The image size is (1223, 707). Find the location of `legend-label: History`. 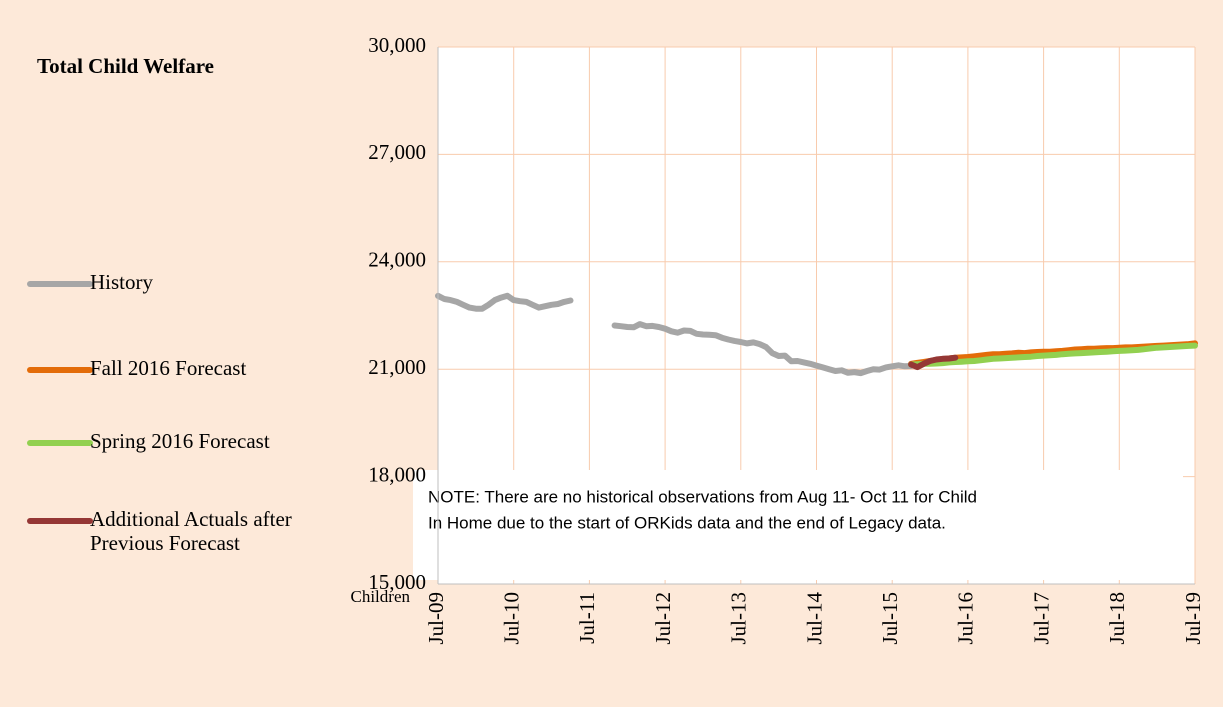

legend-label: History is located at coordinates (121, 282).